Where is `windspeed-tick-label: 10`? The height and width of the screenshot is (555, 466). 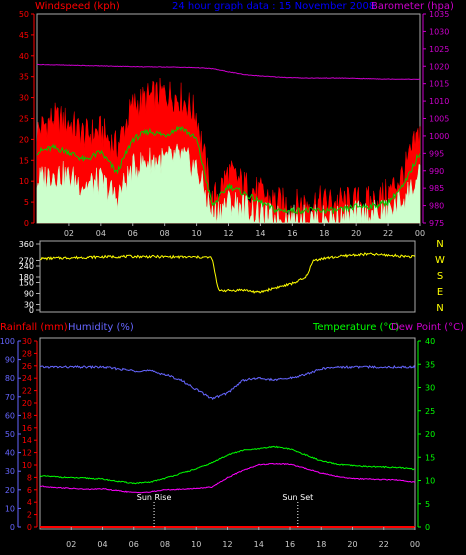 windspeed-tick-label: 10 is located at coordinates (24, 181).